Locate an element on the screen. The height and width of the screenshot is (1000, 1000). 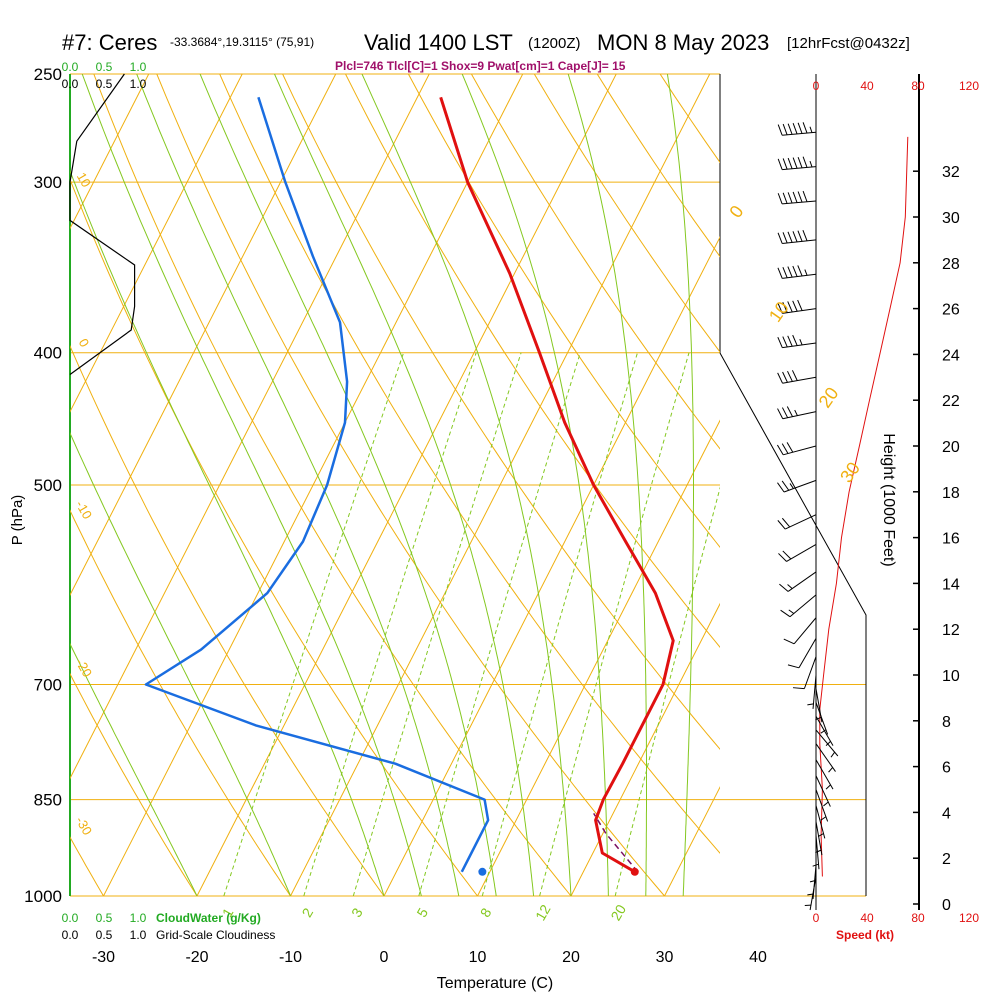
isotherm-label: 0 is located at coordinates (736, 212).